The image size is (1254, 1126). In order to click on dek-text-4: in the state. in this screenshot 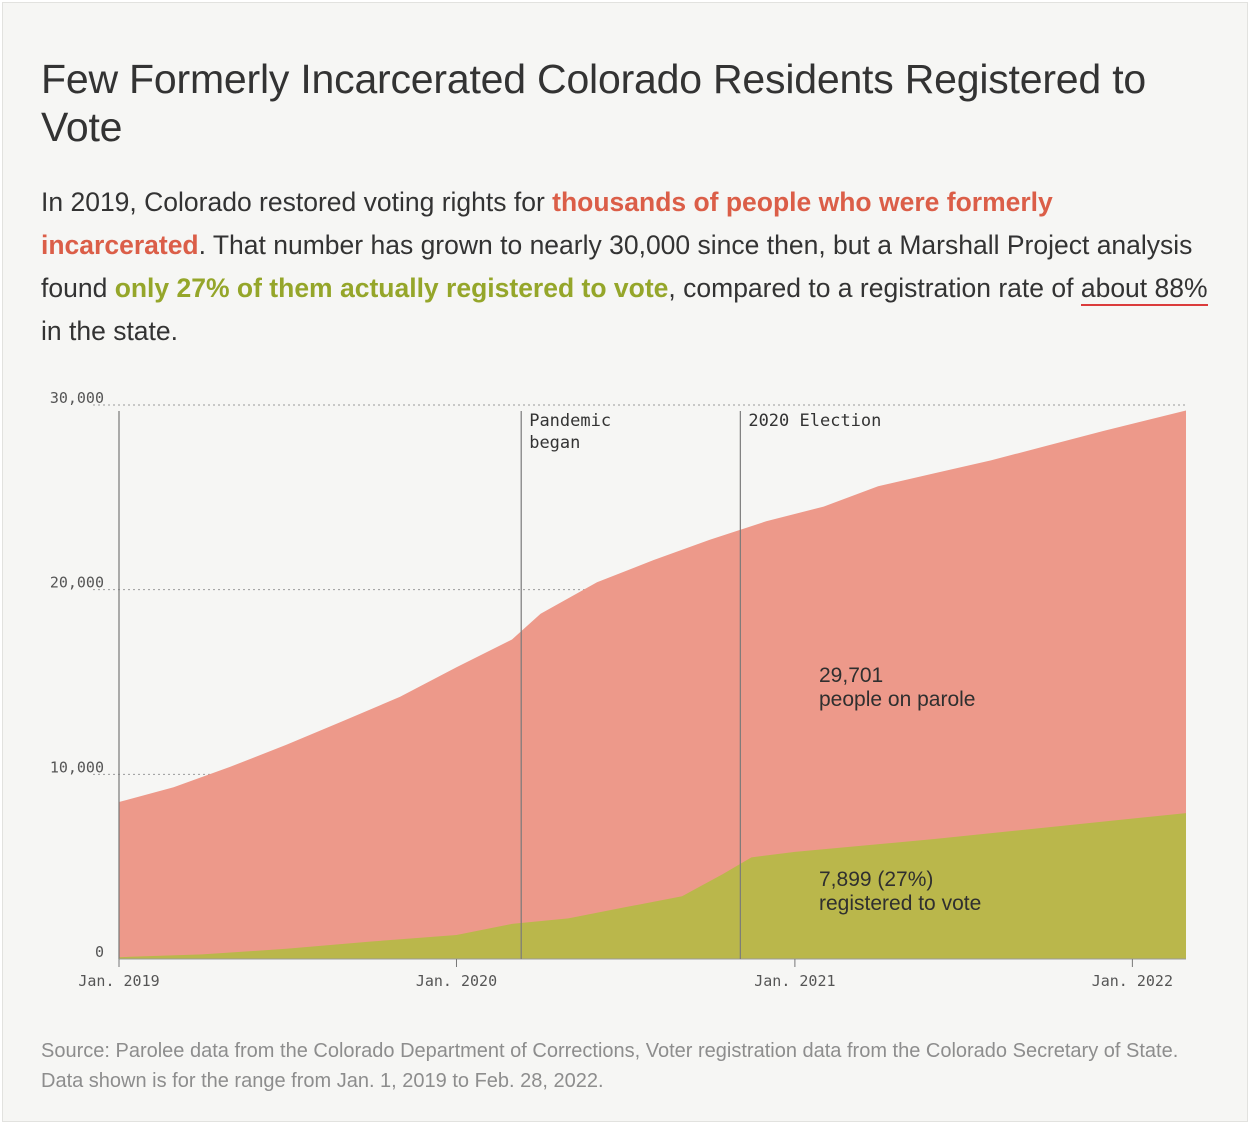, I will do `click(110, 331)`.